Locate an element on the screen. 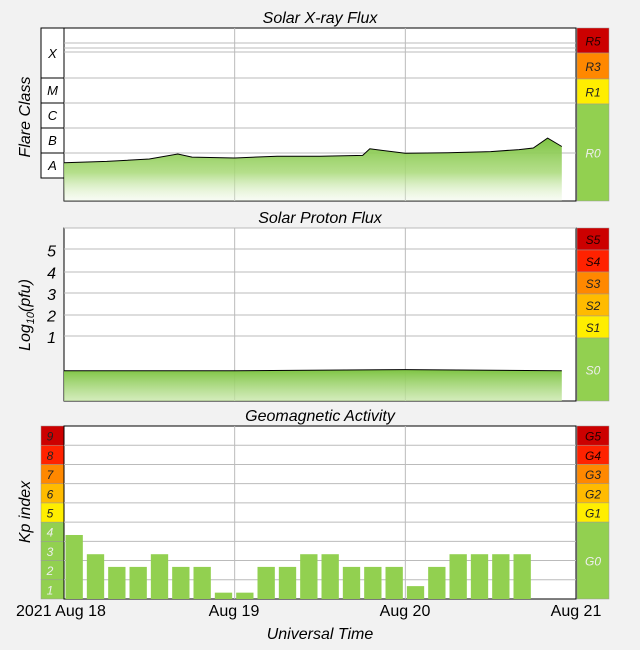 The image size is (640, 650). kp-level-label: 4 is located at coordinates (50, 533).